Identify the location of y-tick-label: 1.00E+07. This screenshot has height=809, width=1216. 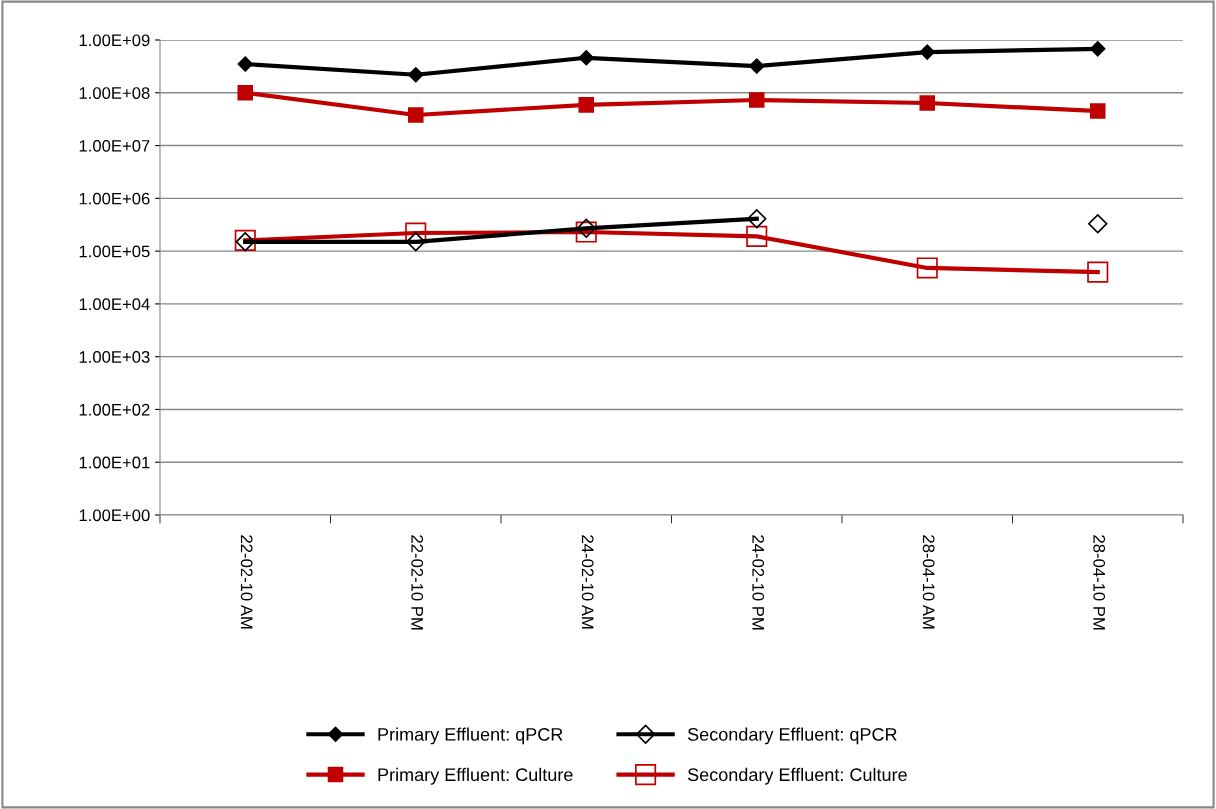
(114, 145).